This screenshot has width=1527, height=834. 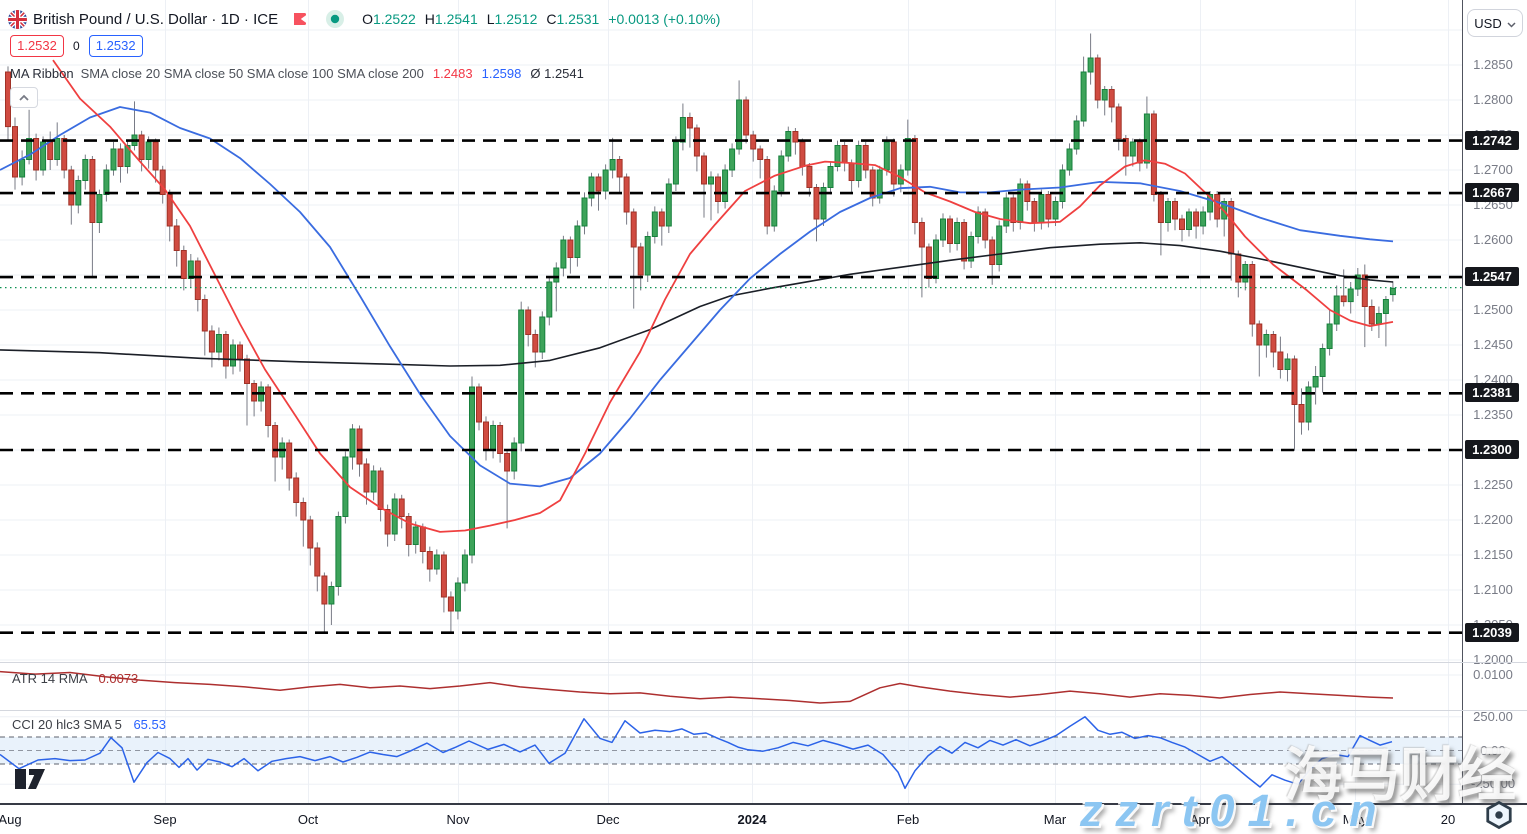 I want to click on price-tick-label: 1.2150, so click(x=1493, y=554).